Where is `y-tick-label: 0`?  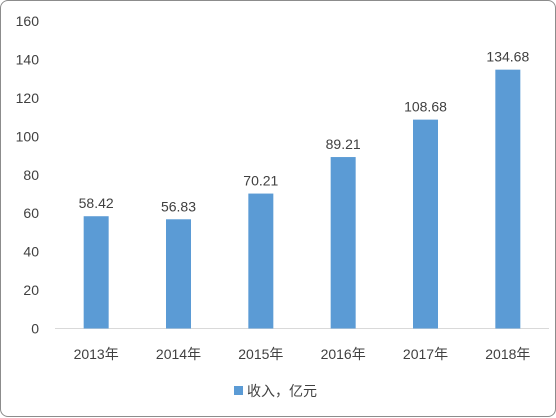 y-tick-label: 0 is located at coordinates (35, 329).